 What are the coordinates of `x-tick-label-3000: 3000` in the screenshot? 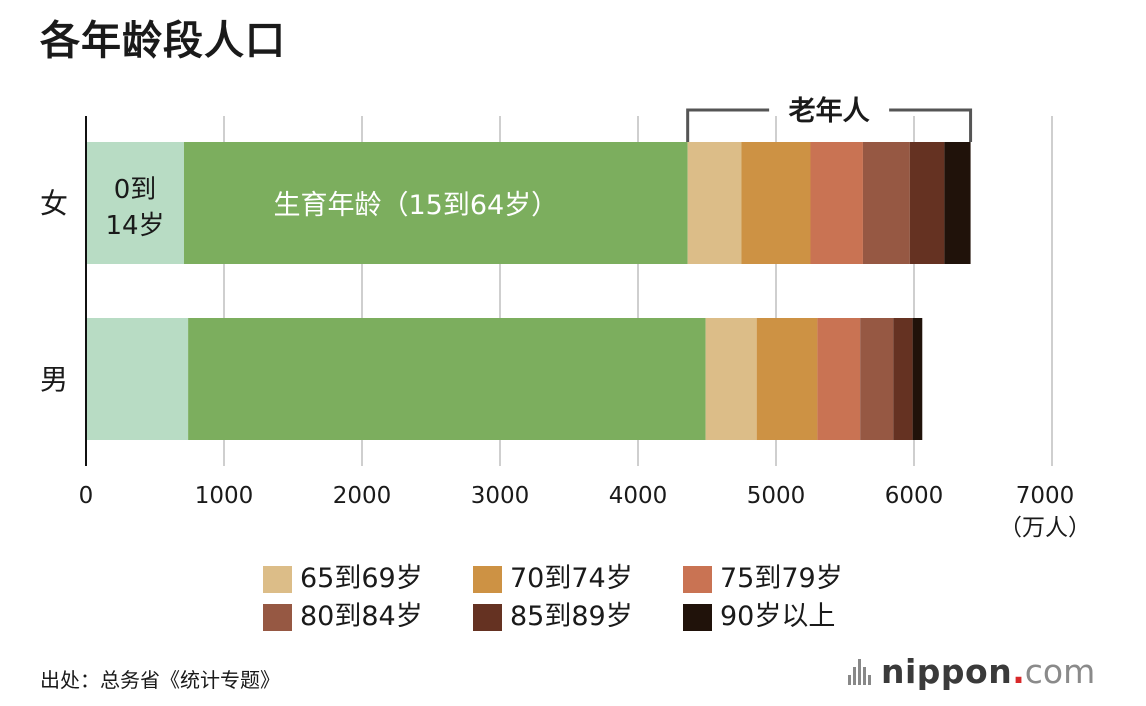 It's located at (500, 496).